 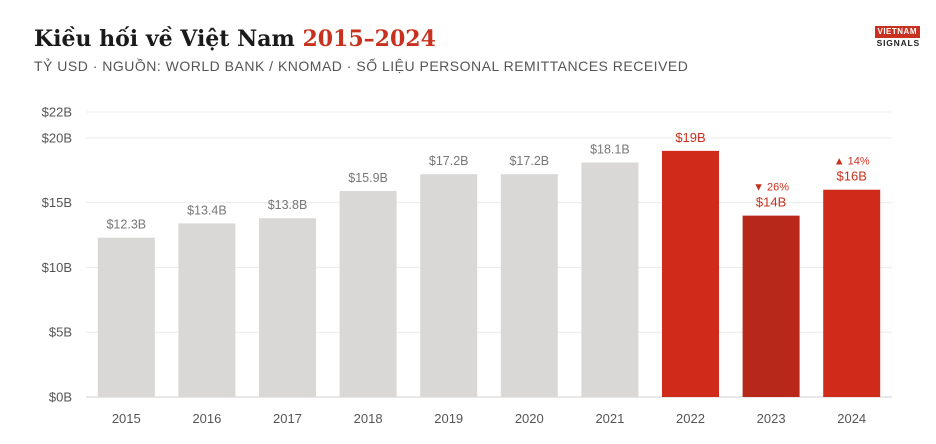 I want to click on chart-title-main: Kiều hối về Việt Nam, so click(x=164, y=39).